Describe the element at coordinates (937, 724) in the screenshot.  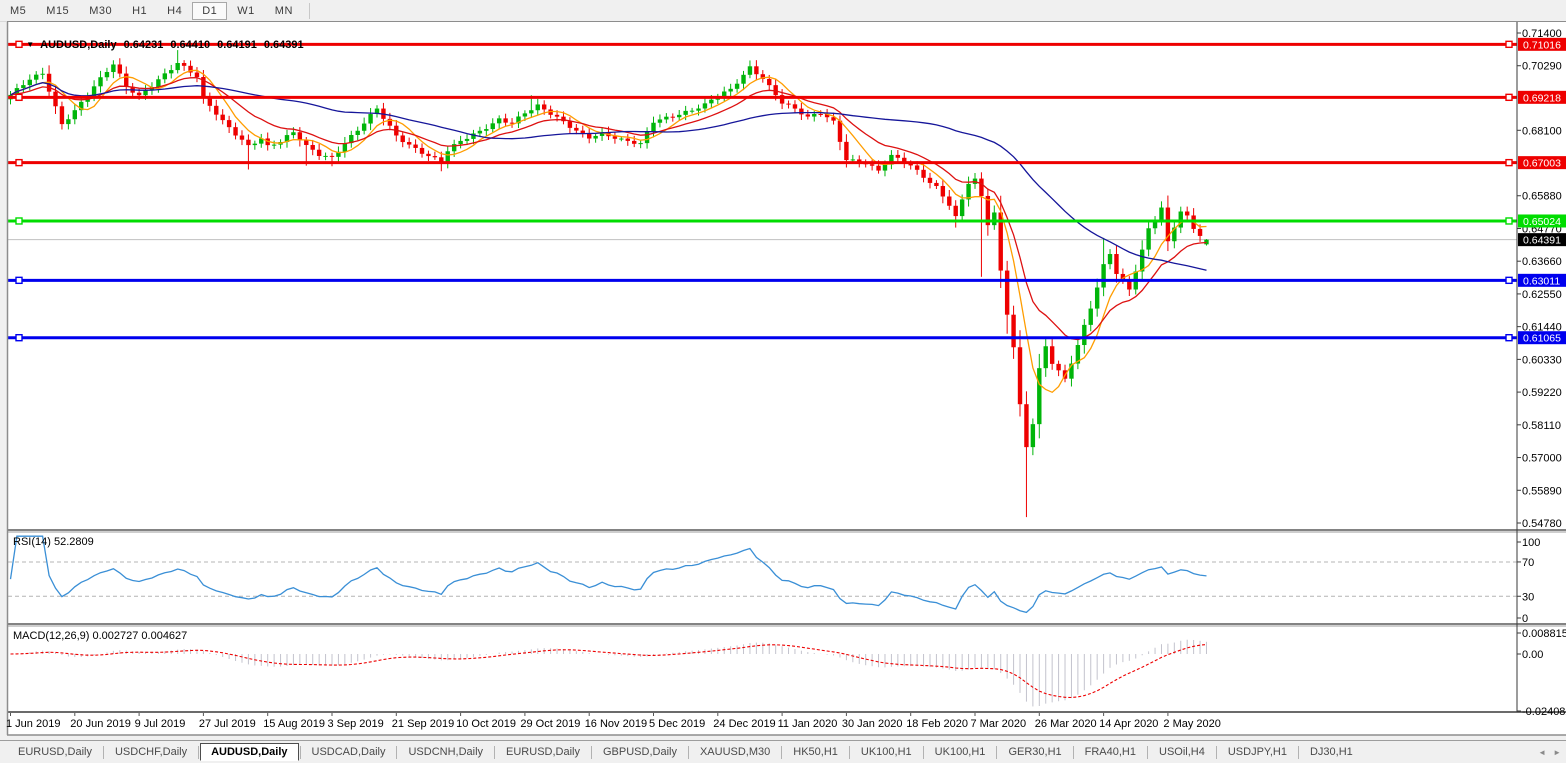
I see `svg-text: 18 Feb 2020` at that location.